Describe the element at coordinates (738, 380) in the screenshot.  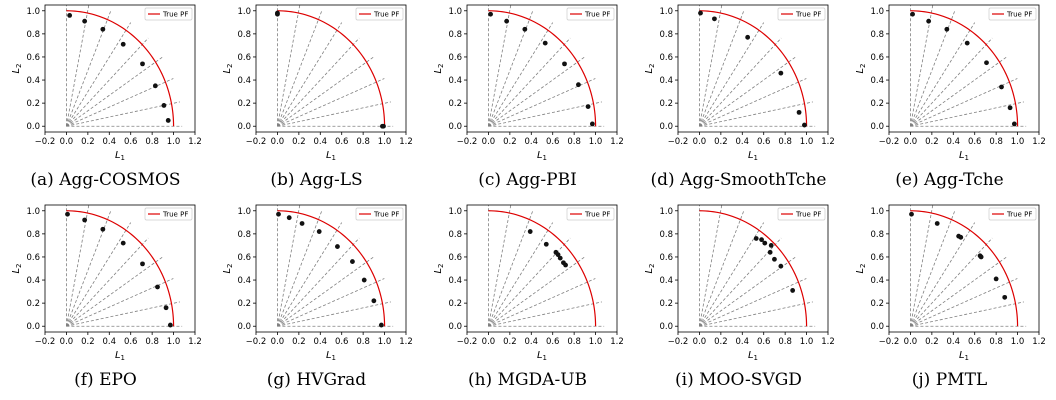
I see `subplot-caption: (i) MOO-SVGD` at that location.